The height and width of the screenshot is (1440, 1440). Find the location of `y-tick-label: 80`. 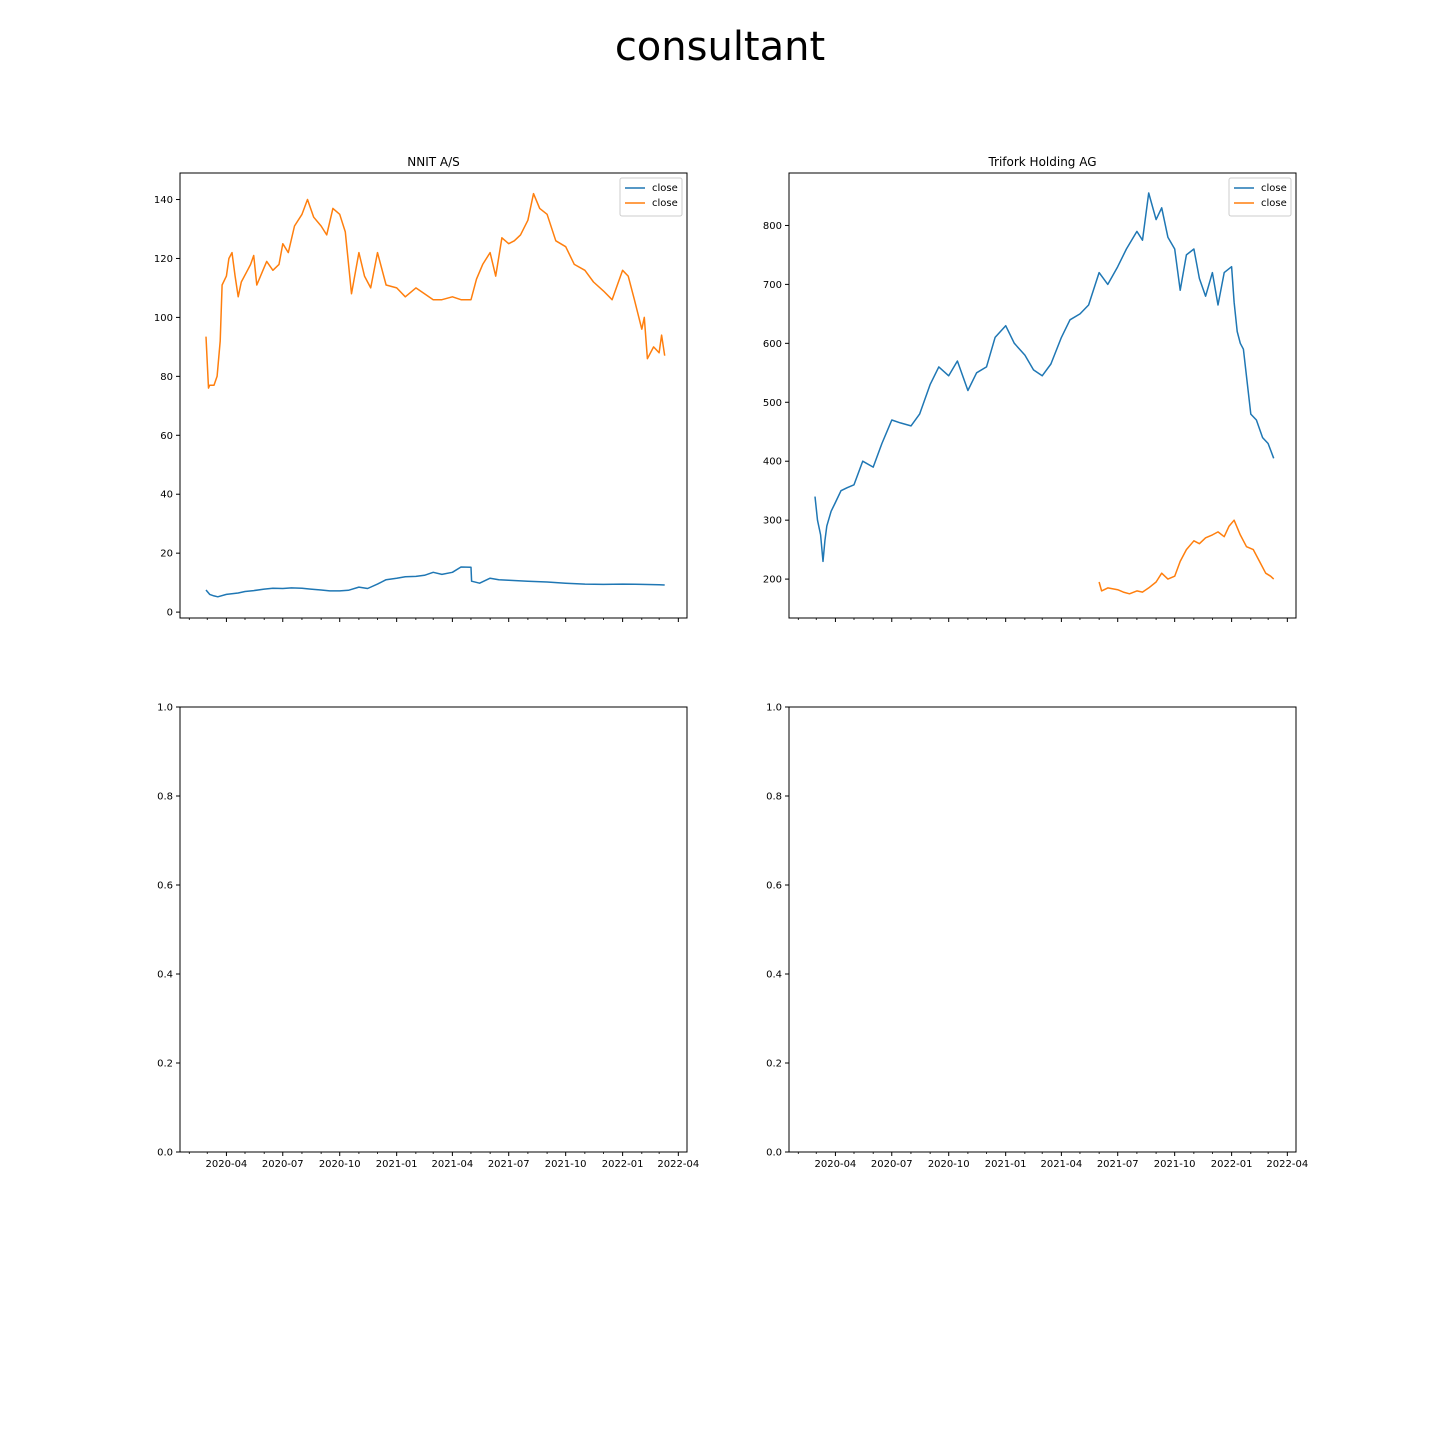

y-tick-label: 80 is located at coordinates (166, 377).